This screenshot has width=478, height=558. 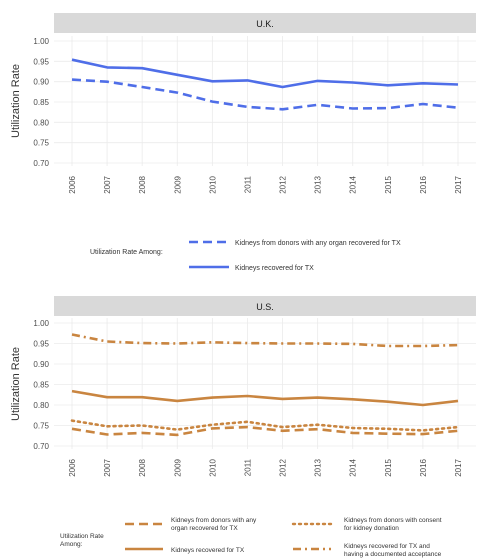 I want to click on us-panel-title: U.S., so click(x=265, y=307).